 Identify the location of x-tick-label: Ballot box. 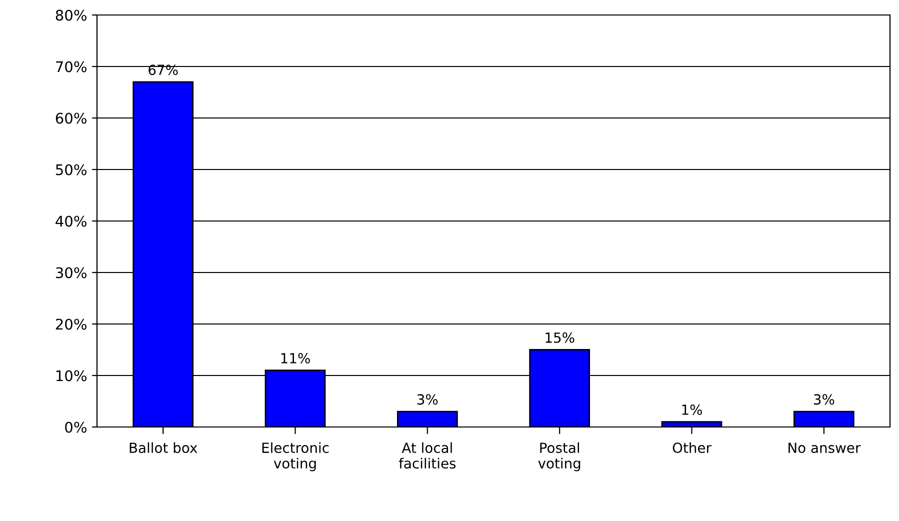
(164, 448).